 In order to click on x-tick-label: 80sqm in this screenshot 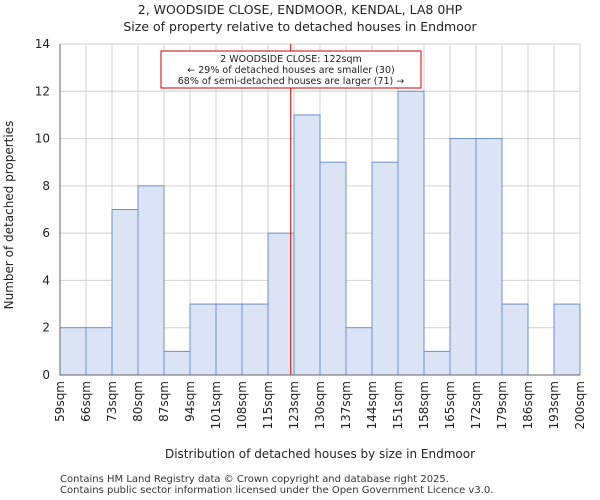, I will do `click(138, 401)`.